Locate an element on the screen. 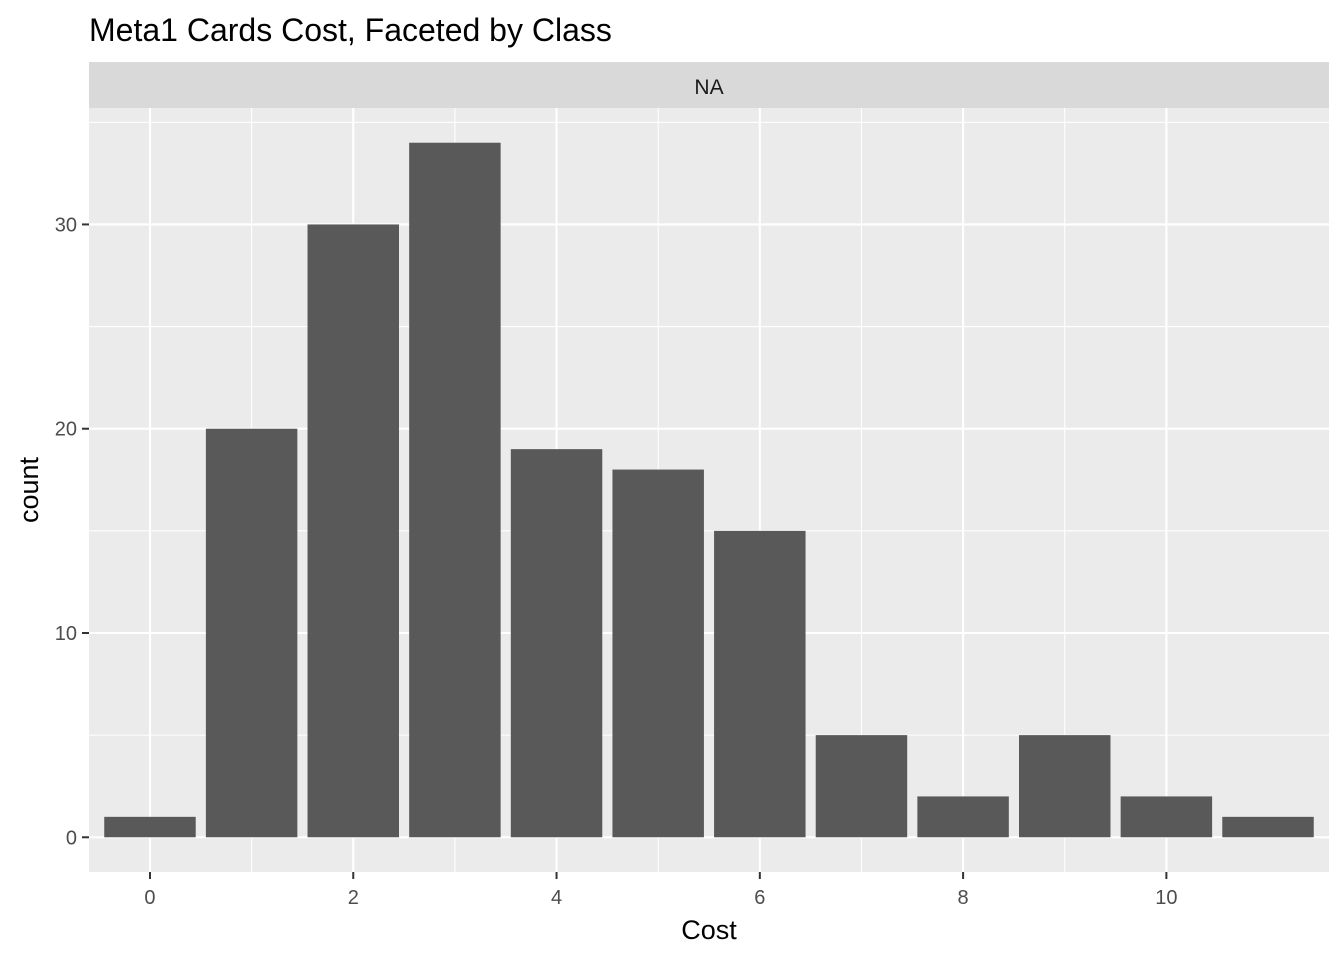  facet-strip is located at coordinates (709, 85).